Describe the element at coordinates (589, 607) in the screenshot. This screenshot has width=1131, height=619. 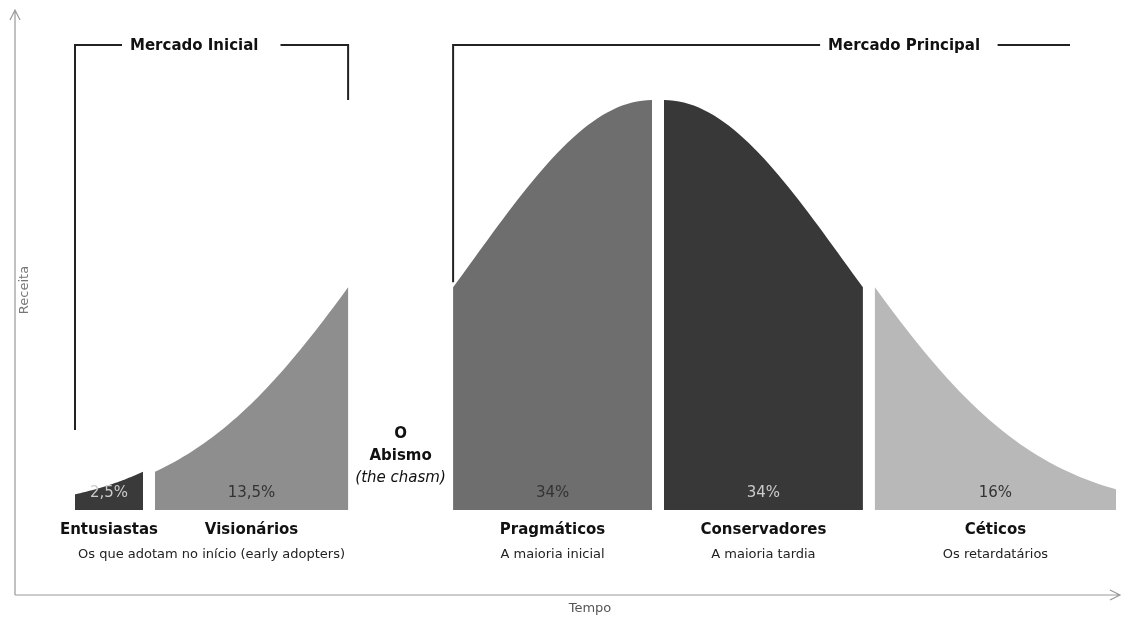
I see `text: Tempo` at that location.